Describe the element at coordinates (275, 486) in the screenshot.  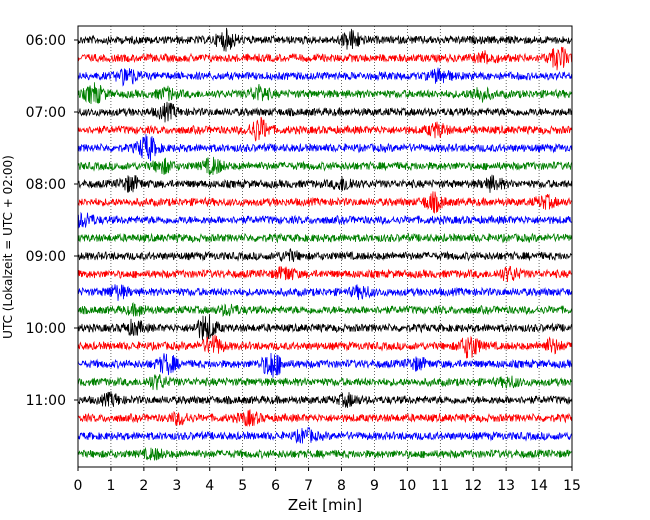
I see `x-tick-label: 6` at that location.